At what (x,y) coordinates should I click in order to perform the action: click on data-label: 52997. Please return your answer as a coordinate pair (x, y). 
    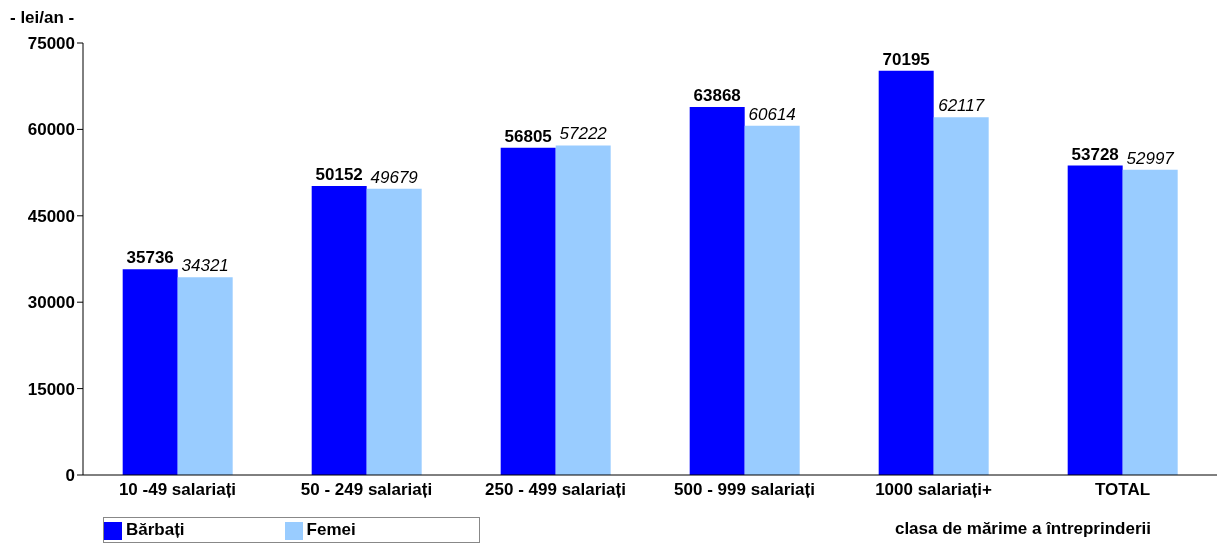
    Looking at the image, I should click on (1150, 158).